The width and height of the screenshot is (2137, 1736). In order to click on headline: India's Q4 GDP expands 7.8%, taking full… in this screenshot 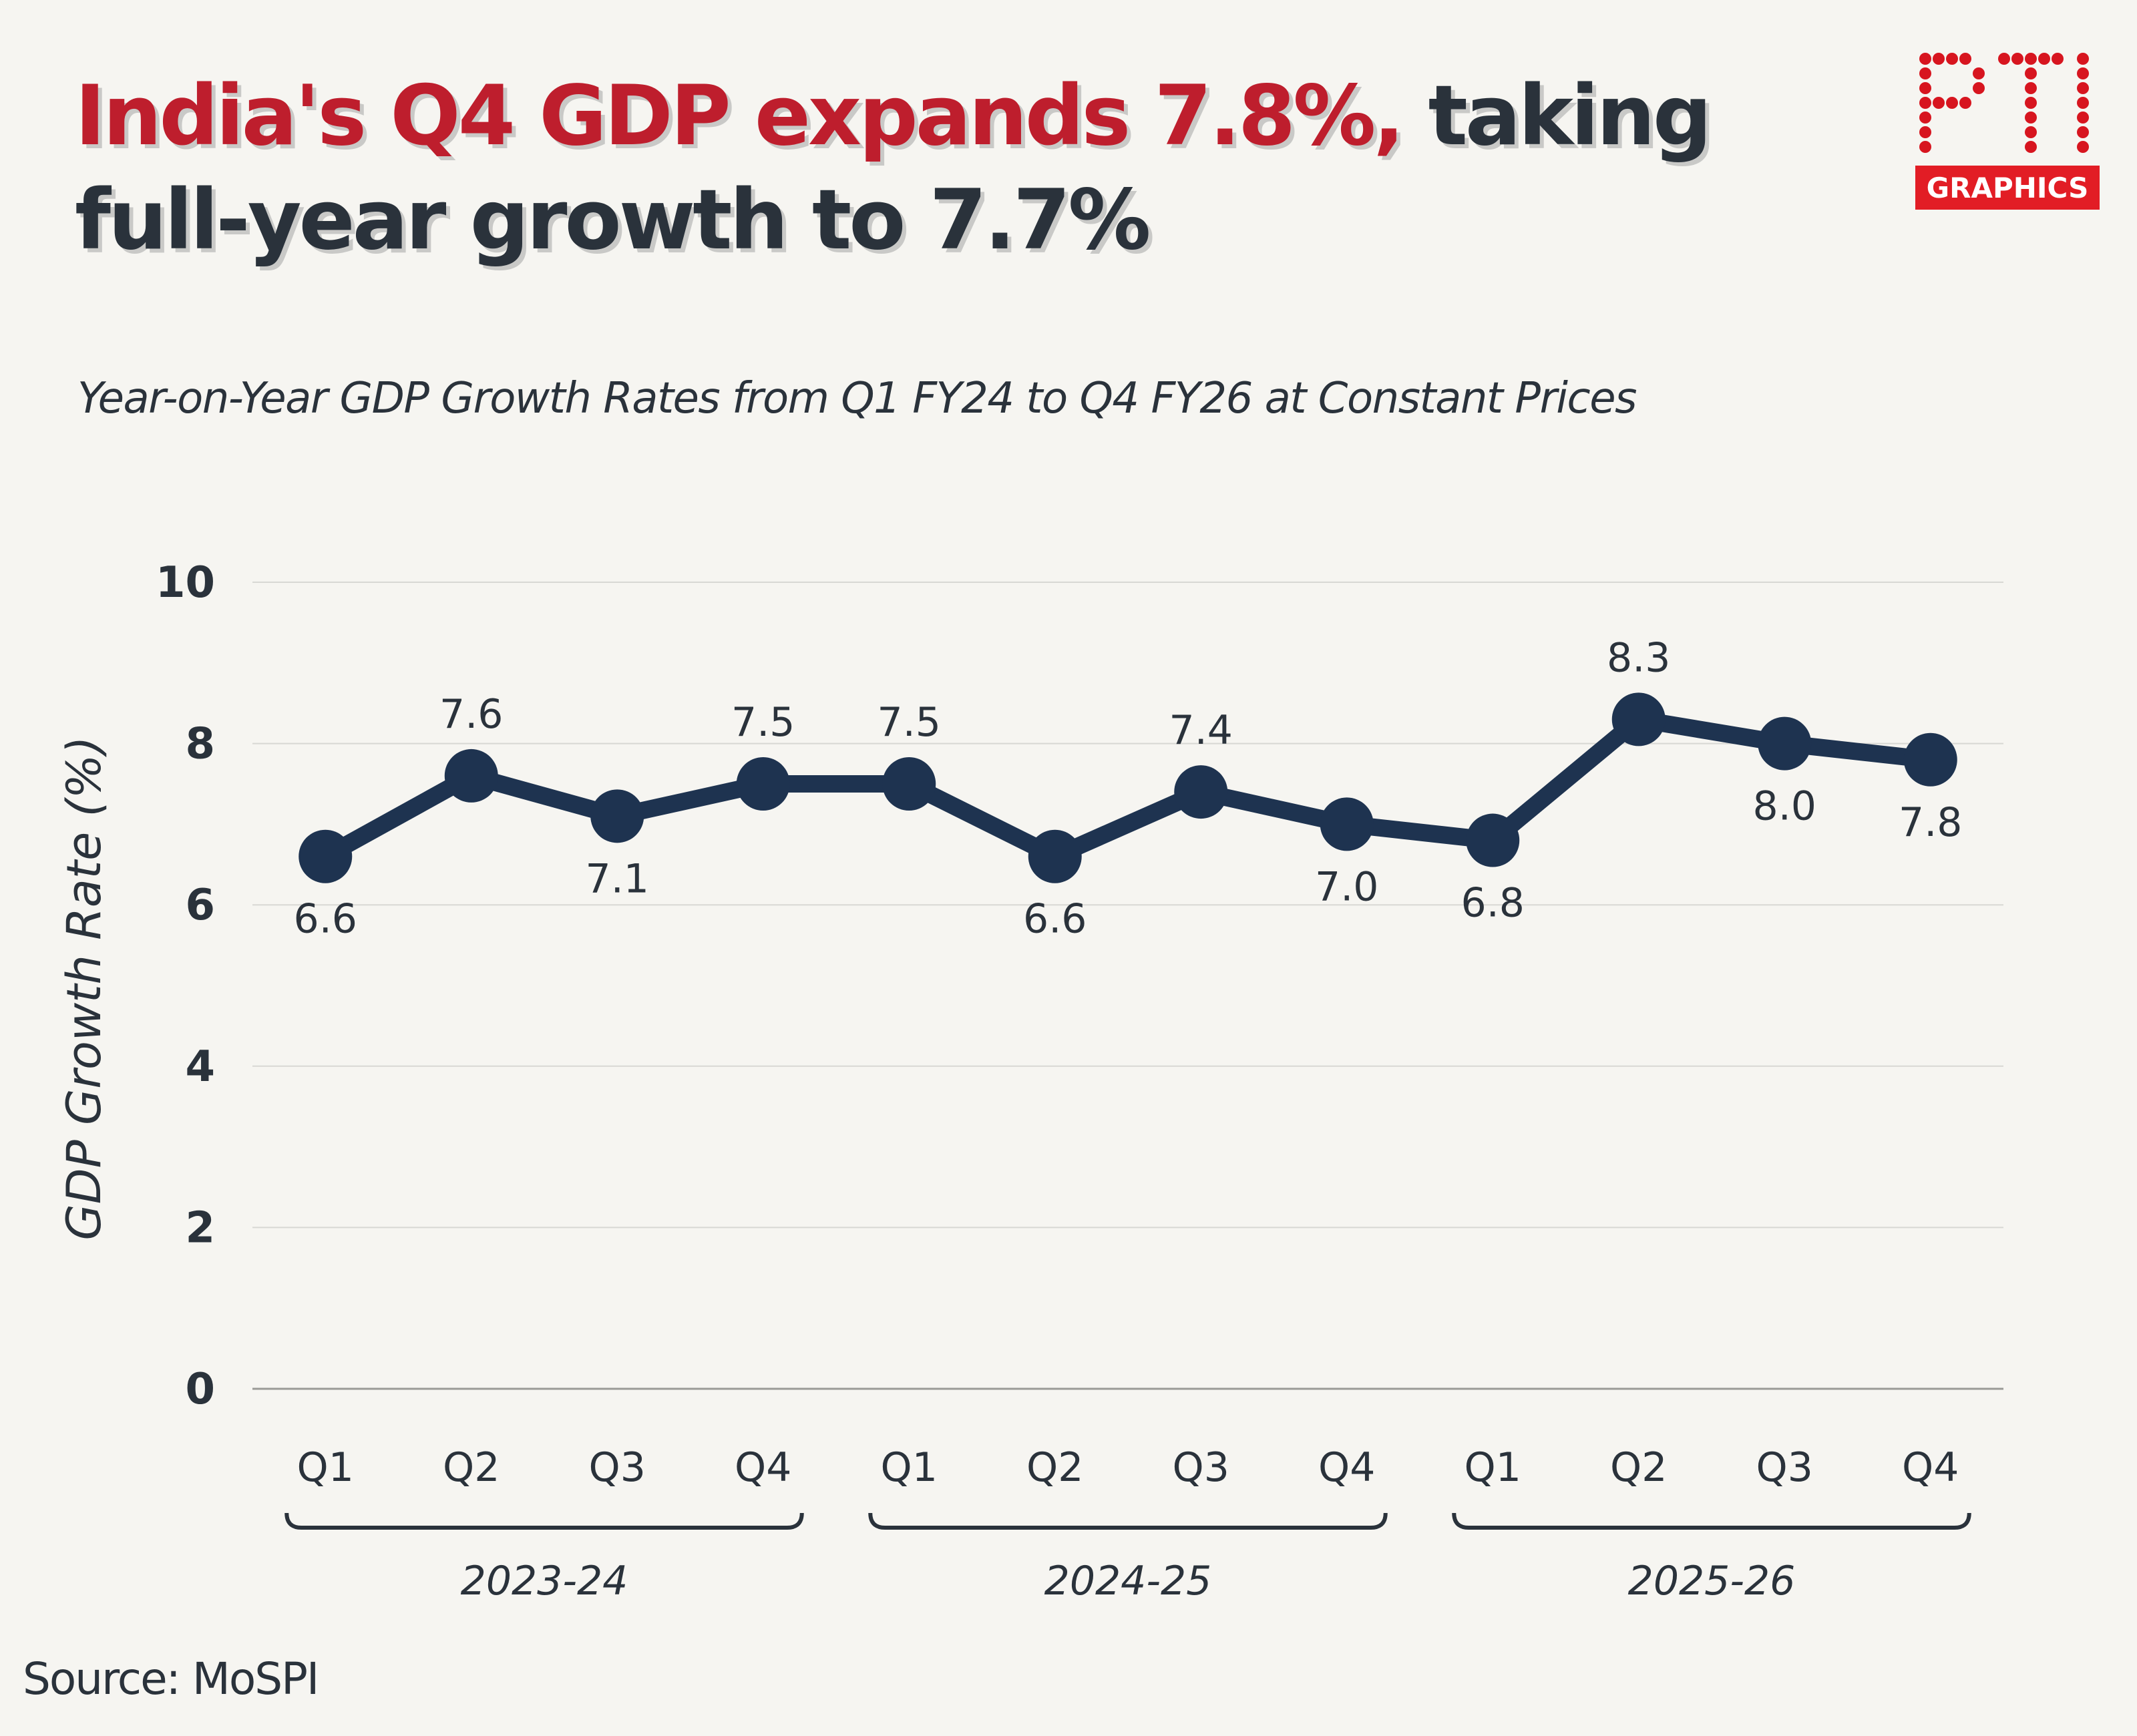, I will do `click(930, 168)`.